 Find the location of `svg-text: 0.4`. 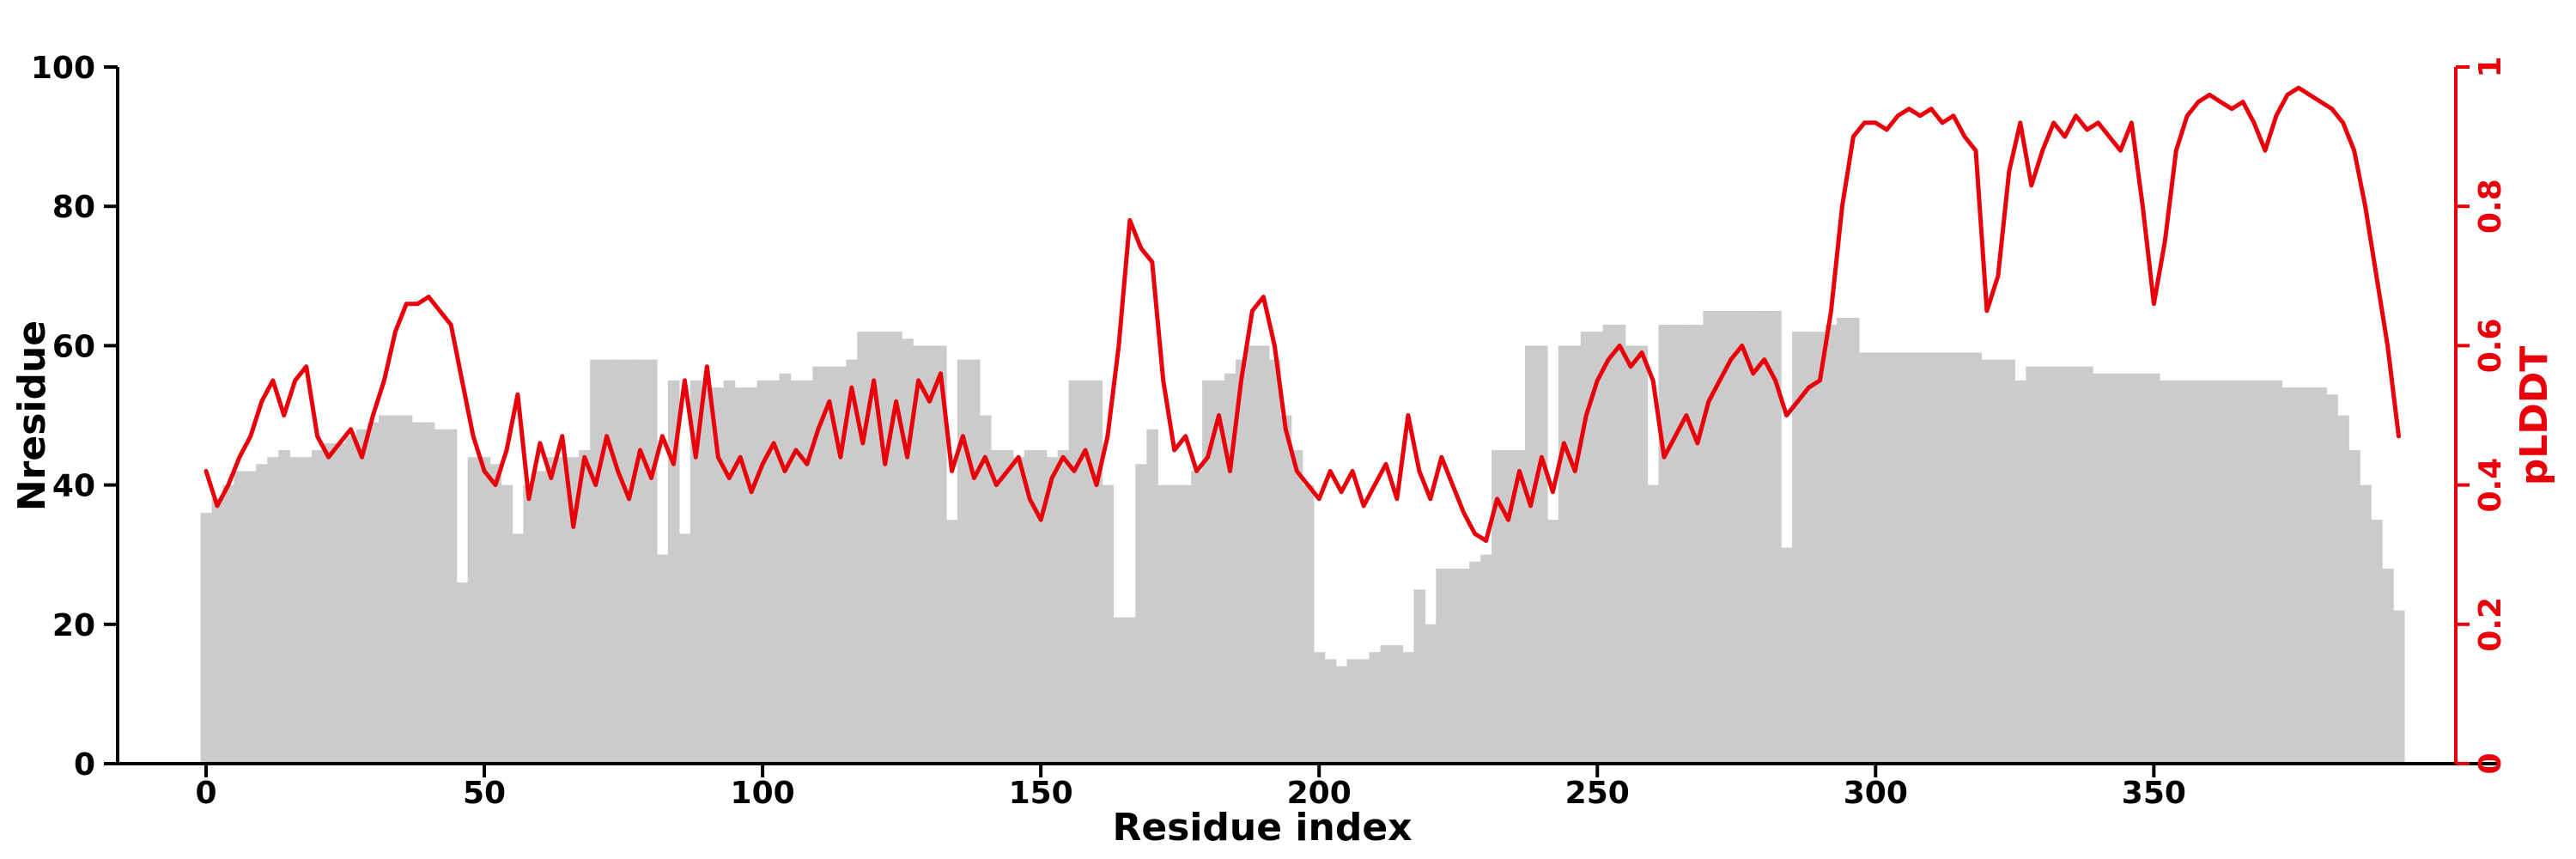

svg-text: 0.4 is located at coordinates (2490, 485).